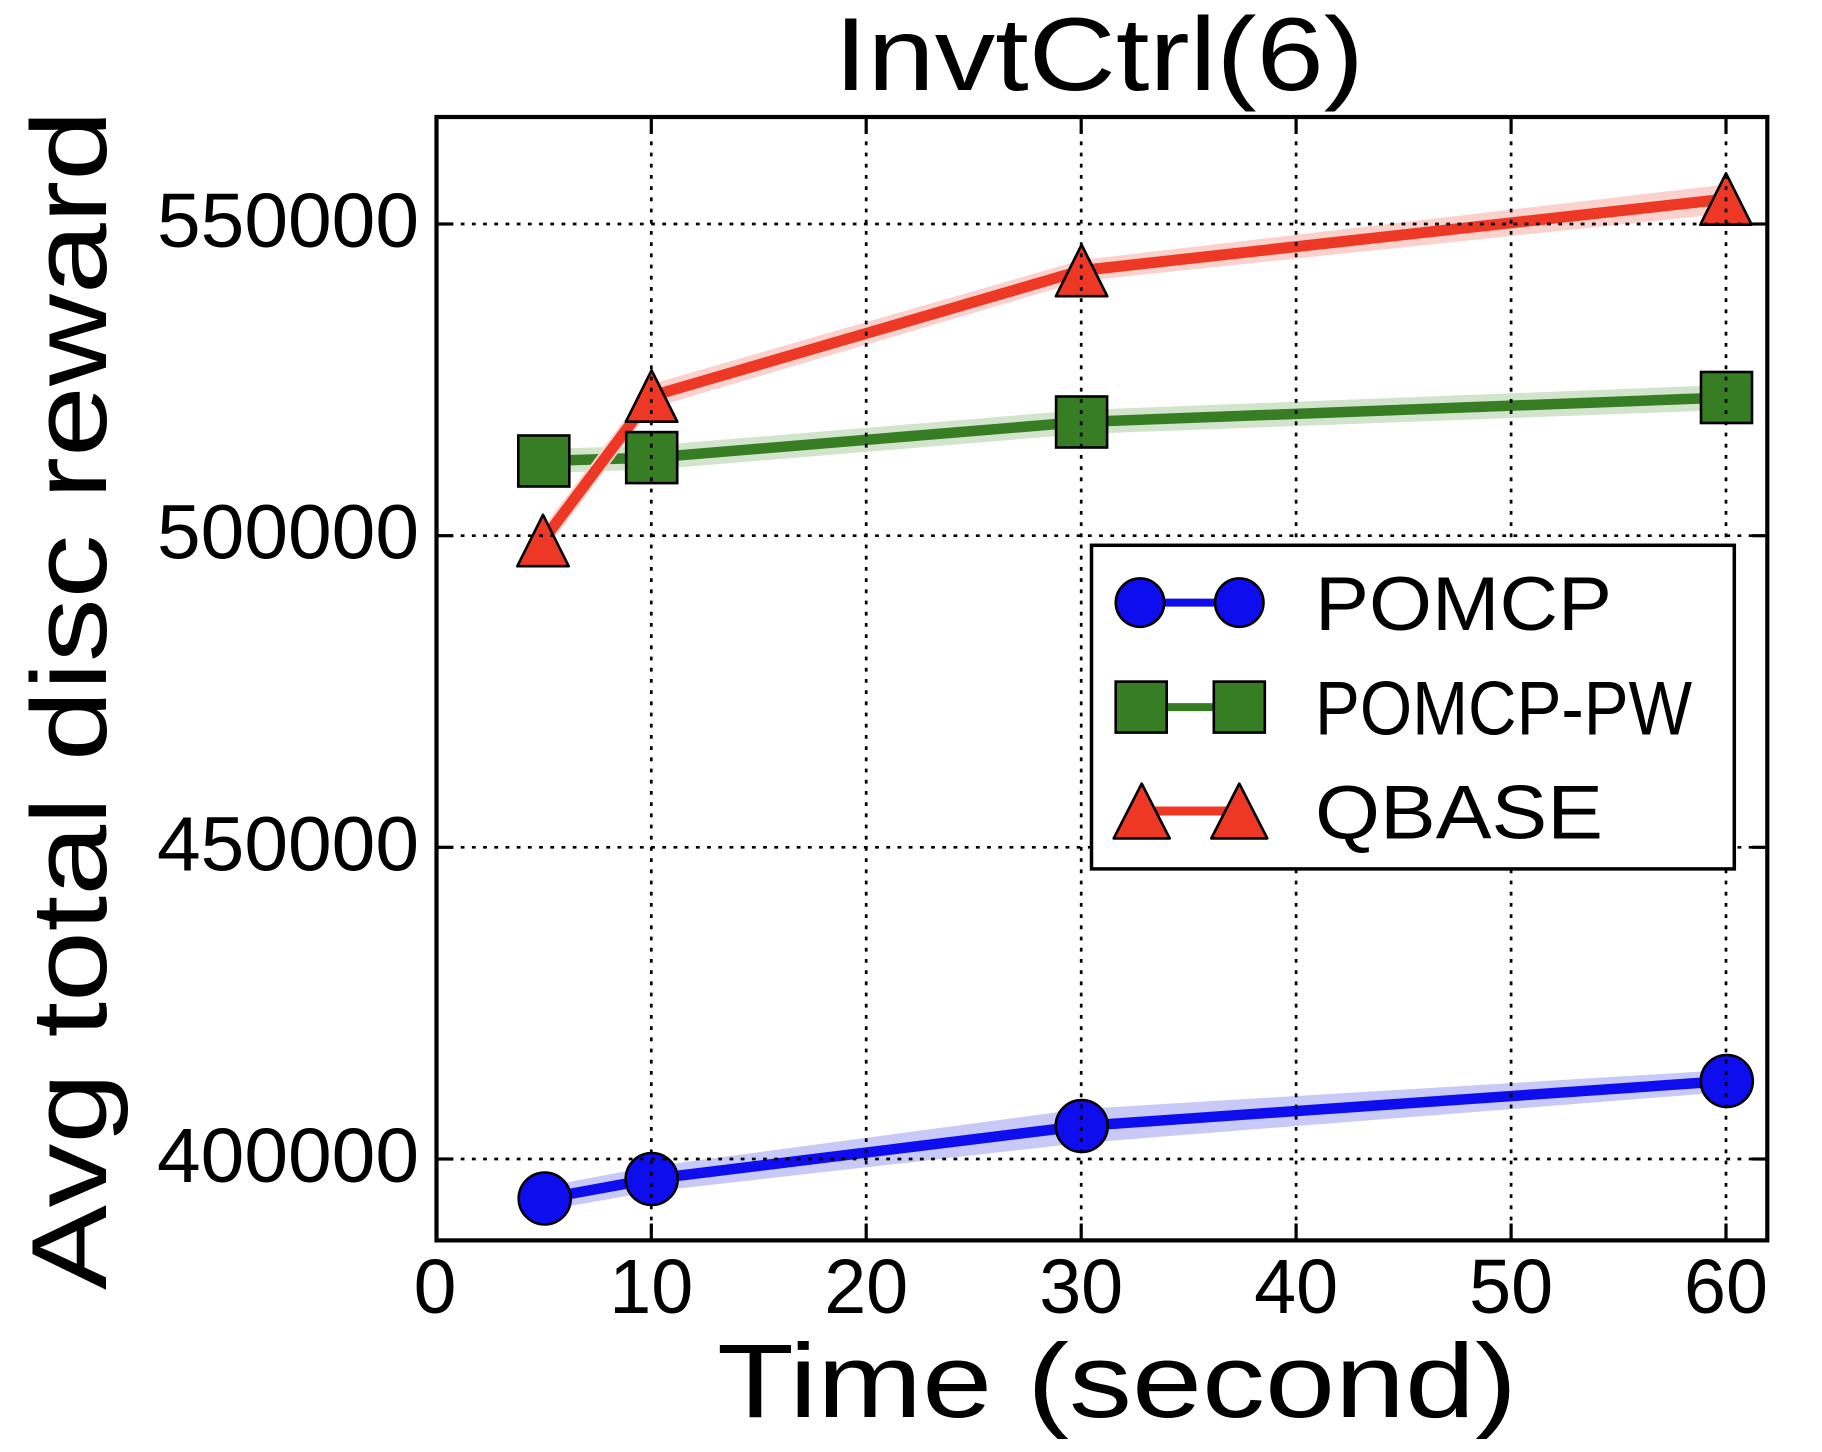 This screenshot has height=1452, width=1822. Describe the element at coordinates (288, 221) in the screenshot. I see `svg-text: 550000` at that location.